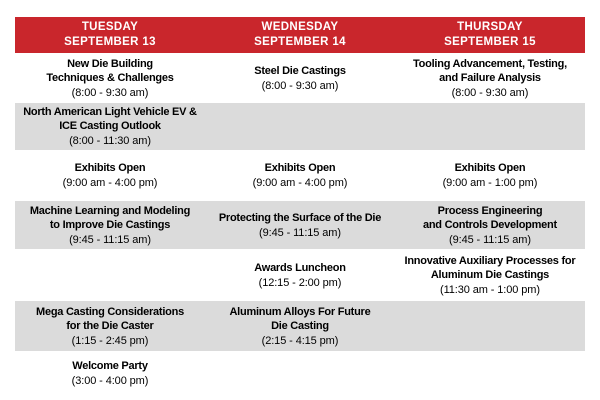 This screenshot has width=600, height=400. Describe the element at coordinates (490, 183) in the screenshot. I see `session-time: (9:00 am - 1:00 pm)` at that location.